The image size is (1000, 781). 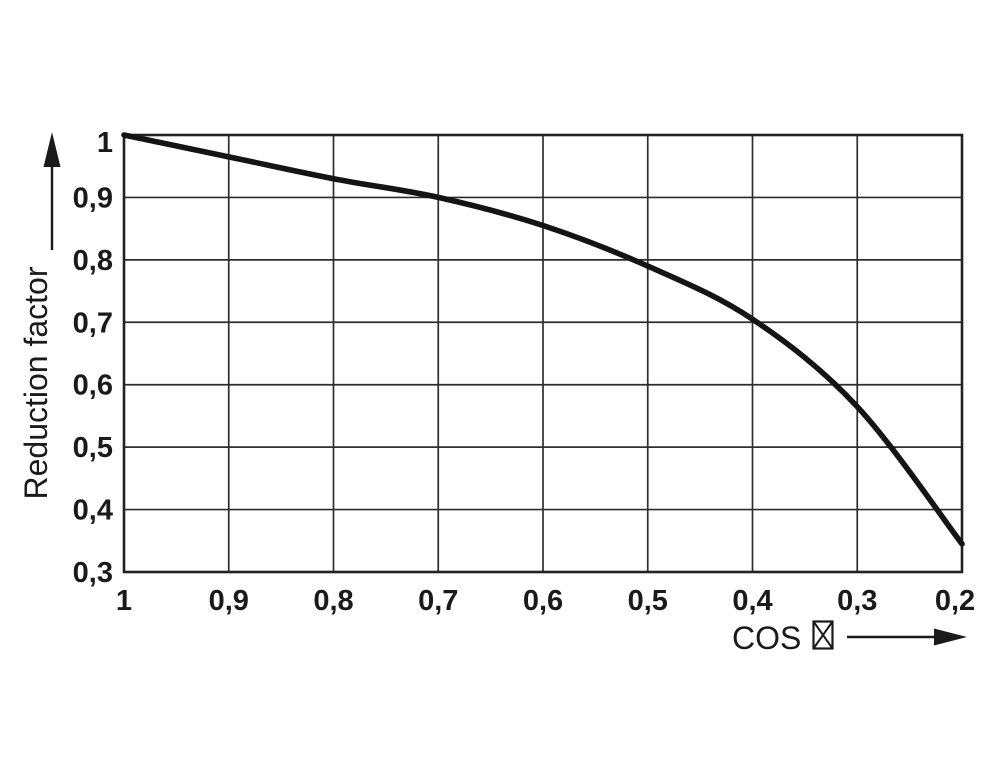 What do you see at coordinates (93, 386) in the screenshot?
I see `y-tick-label: 0,6` at bounding box center [93, 386].